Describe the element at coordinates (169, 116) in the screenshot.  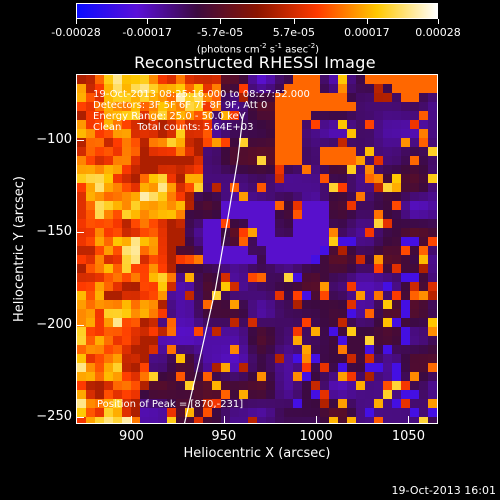
I see `annotation-energy: Energy Range: 25.0 - 50.0 keV` at that location.